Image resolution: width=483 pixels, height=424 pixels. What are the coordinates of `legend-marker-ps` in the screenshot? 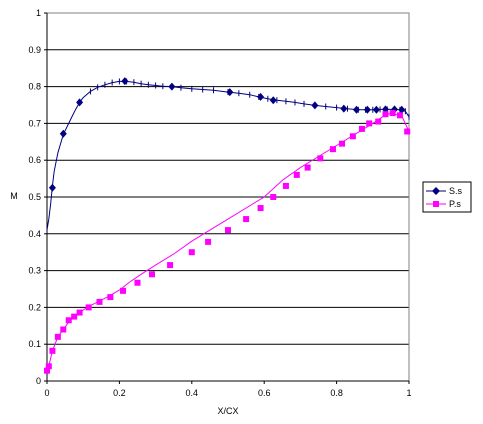 It's located at (436, 204).